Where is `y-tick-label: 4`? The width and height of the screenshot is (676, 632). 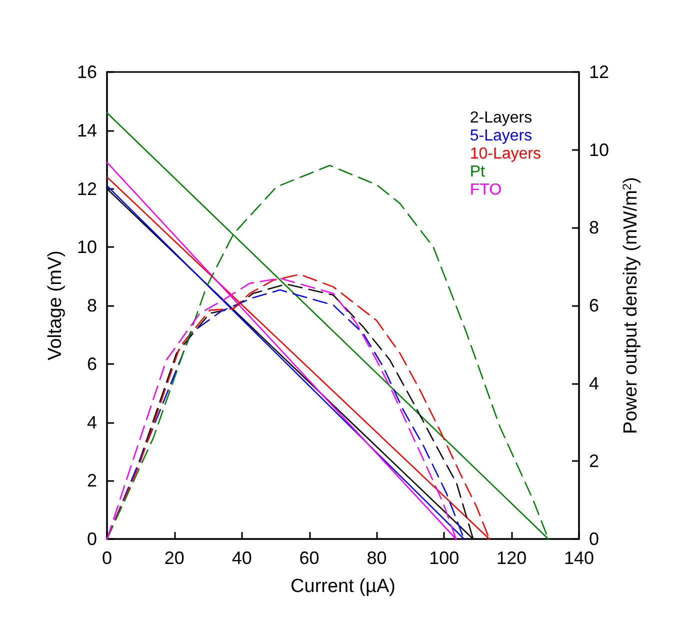
y-tick-label: 4 is located at coordinates (91, 422).